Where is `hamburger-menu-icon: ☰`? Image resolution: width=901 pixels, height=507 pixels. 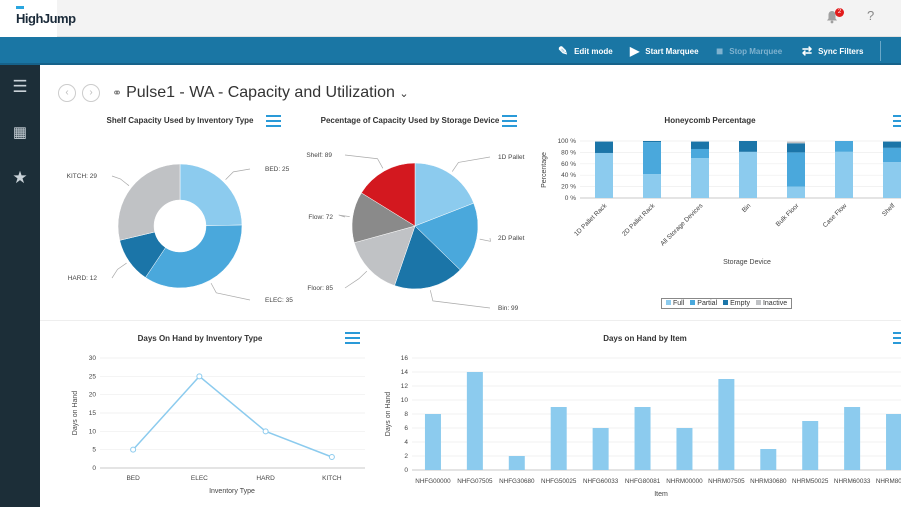 hamburger-menu-icon: ☰ is located at coordinates (20, 86).